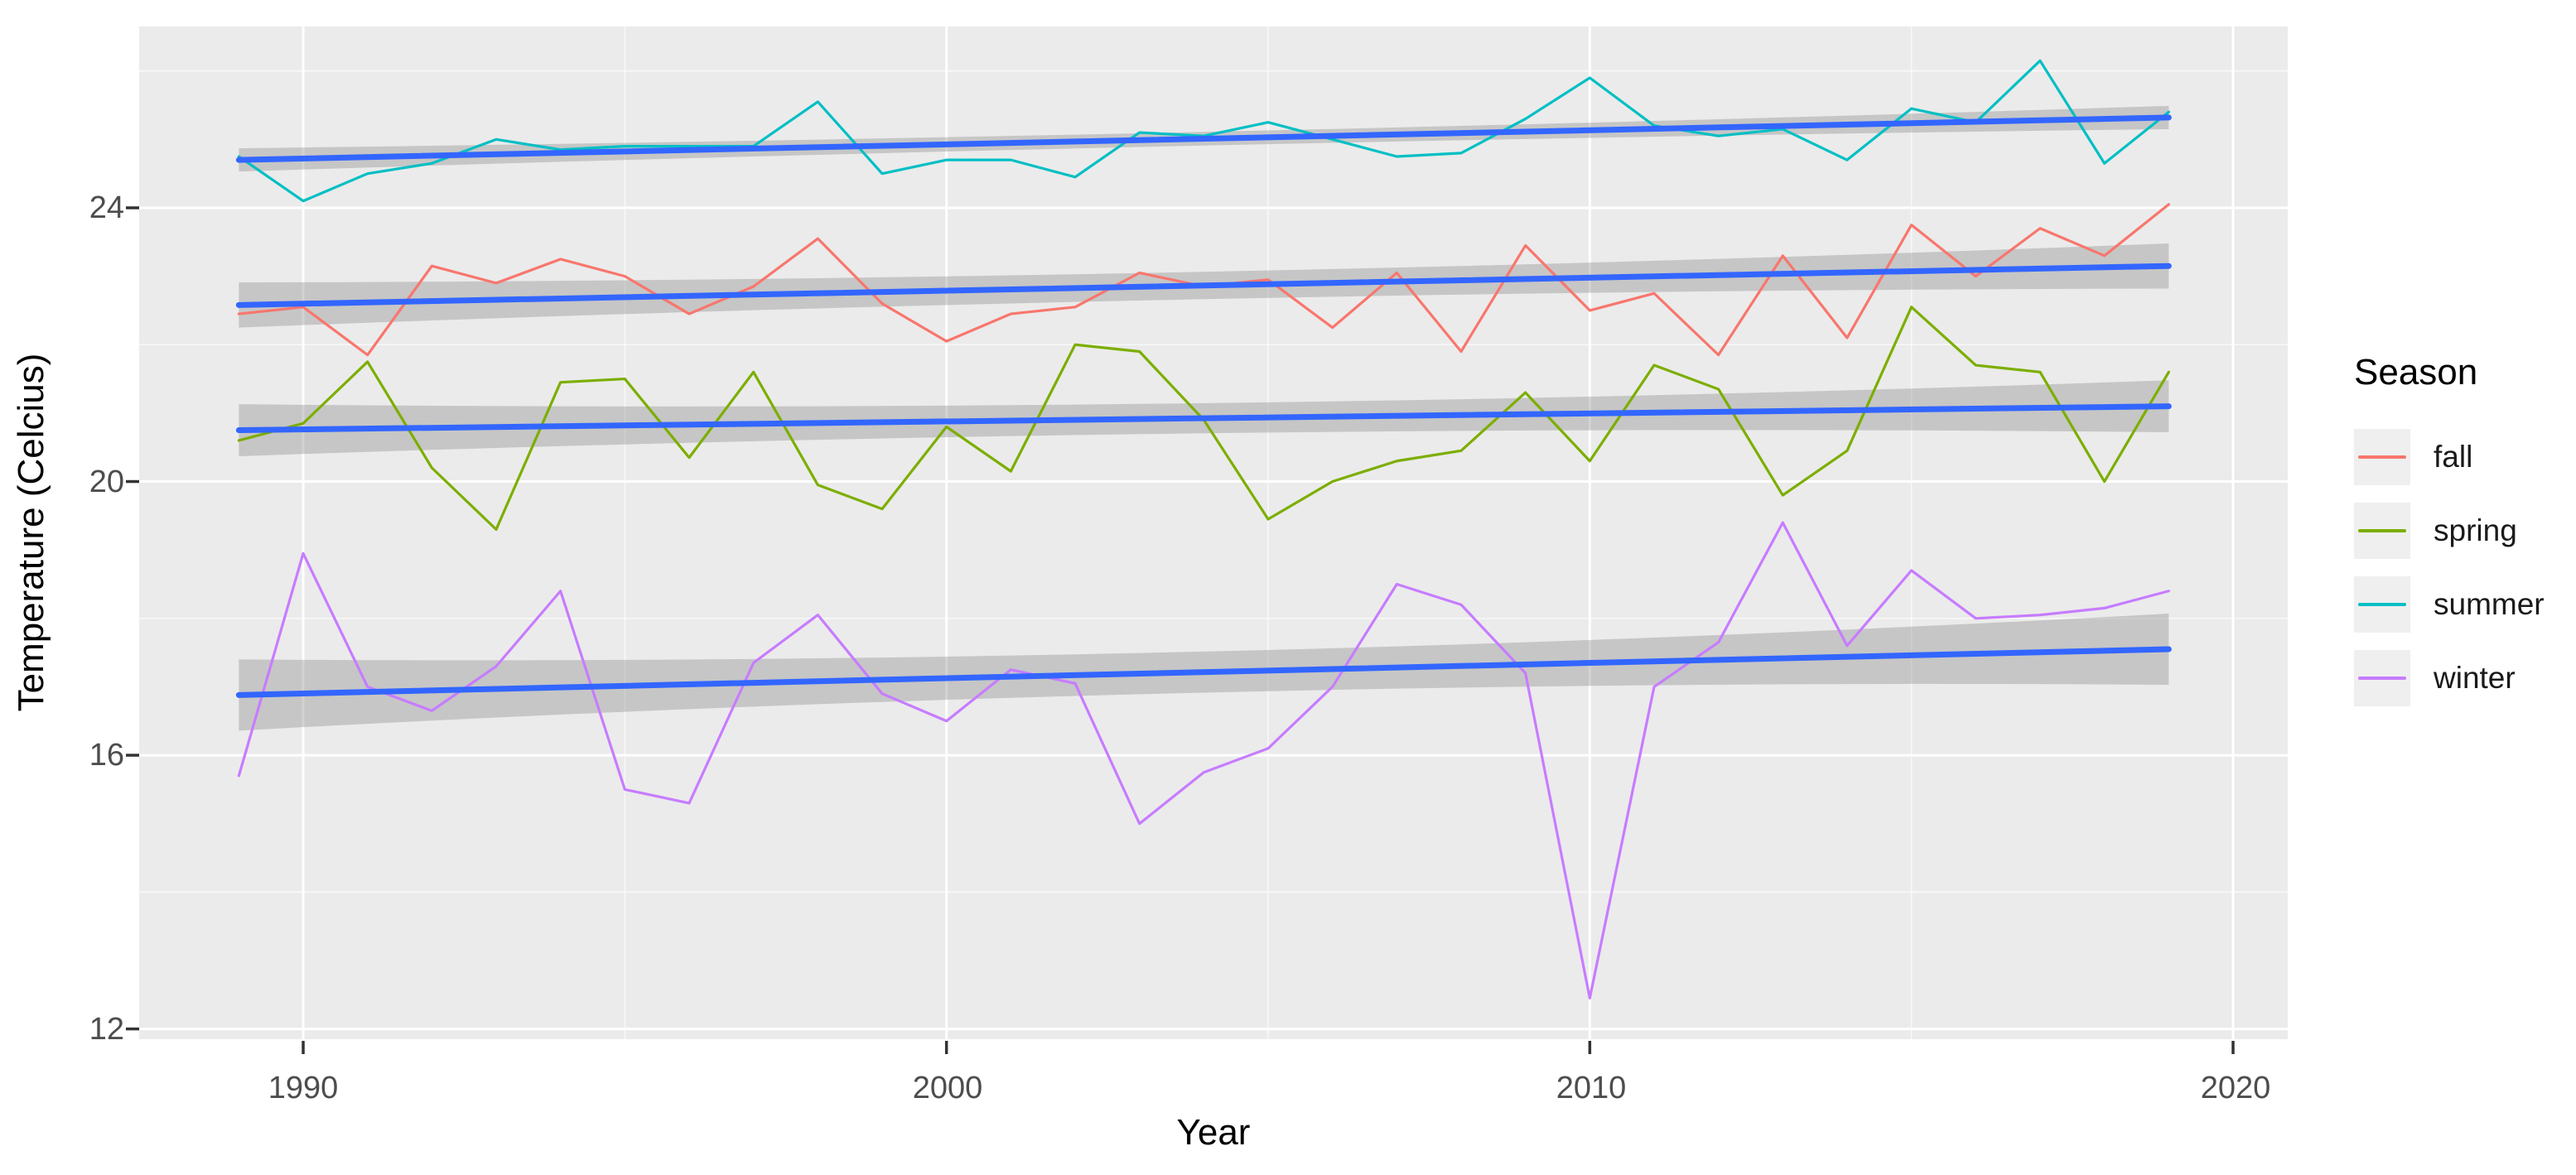 This screenshot has height=1175, width=2576. Describe the element at coordinates (948, 1088) in the screenshot. I see `x-tick-label-2000: 2000` at that location.